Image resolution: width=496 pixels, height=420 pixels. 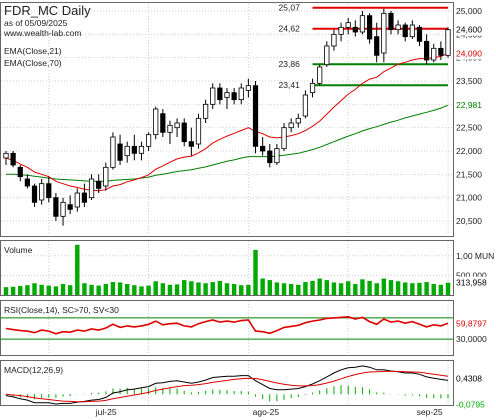 What do you see at coordinates (469, 81) in the screenshot?
I see `price-tick-label: 23,500` at bounding box center [469, 81].